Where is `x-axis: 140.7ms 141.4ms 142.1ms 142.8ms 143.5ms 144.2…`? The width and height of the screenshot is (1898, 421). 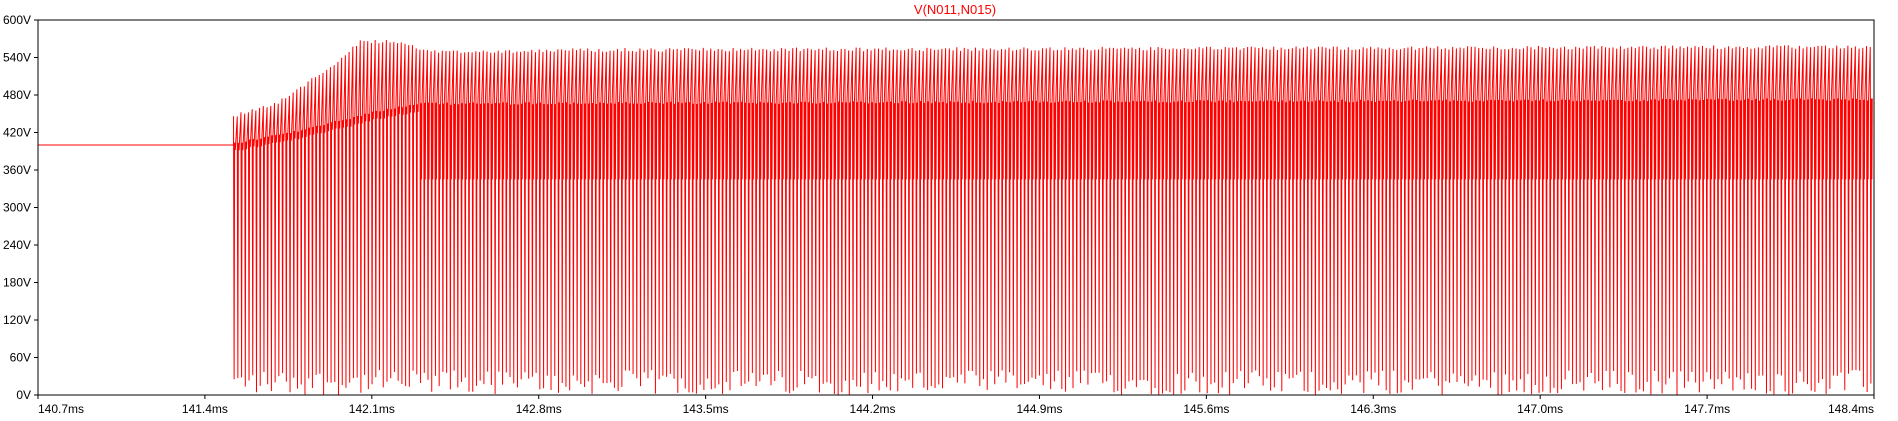 x-axis: 140.7ms 141.4ms 142.1ms 142.8ms 143.5ms 144.2… is located at coordinates (956, 405).